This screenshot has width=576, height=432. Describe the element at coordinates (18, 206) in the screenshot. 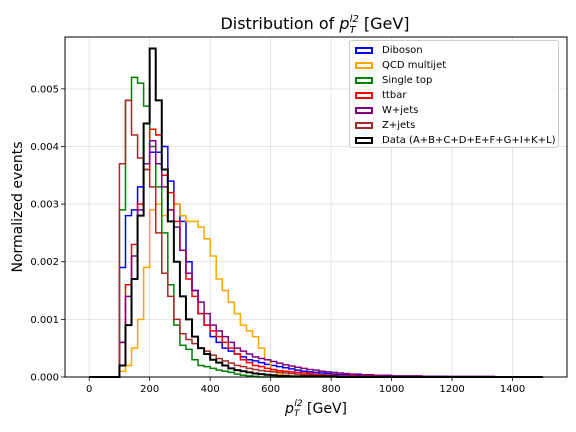

I see `y-axis-label: Normalized events` at that location.